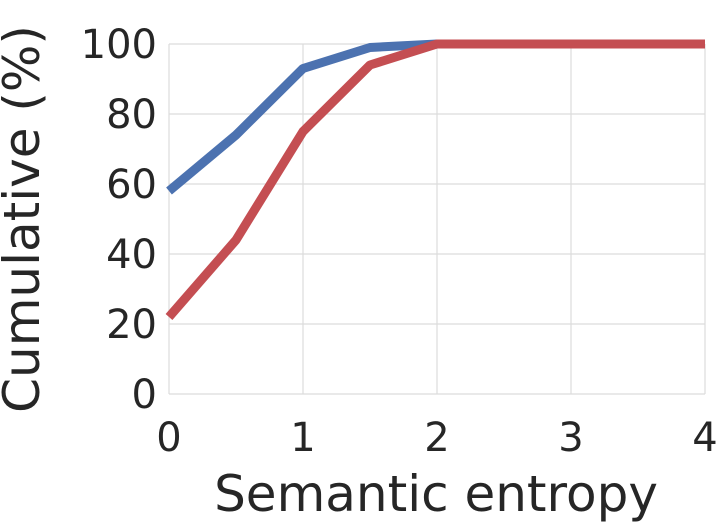  What do you see at coordinates (119, 45) in the screenshot?
I see `y-tick-label: 100` at bounding box center [119, 45].